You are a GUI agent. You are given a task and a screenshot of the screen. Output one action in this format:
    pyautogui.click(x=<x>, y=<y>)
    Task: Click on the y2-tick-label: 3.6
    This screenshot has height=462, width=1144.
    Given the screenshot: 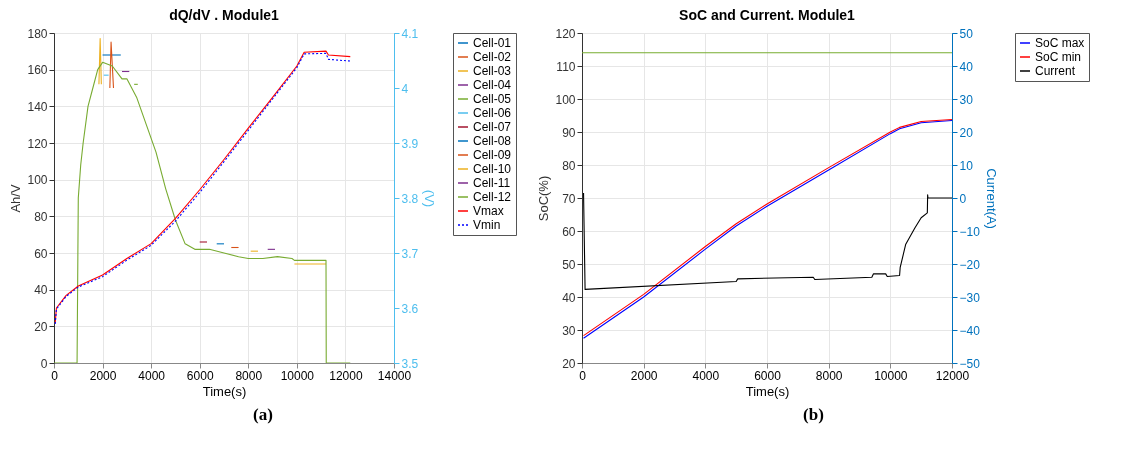 What is the action you would take?
    pyautogui.click(x=410, y=308)
    